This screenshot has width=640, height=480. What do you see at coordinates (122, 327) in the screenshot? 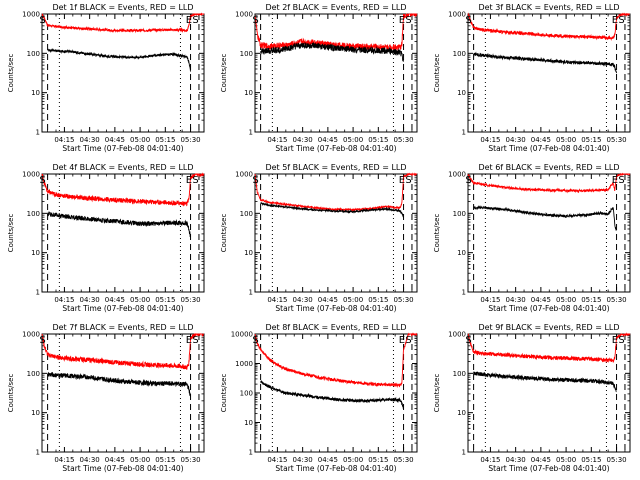
I see `panel-title: Det 7f BLACK = Events, RED = LLD` at bounding box center [122, 327].